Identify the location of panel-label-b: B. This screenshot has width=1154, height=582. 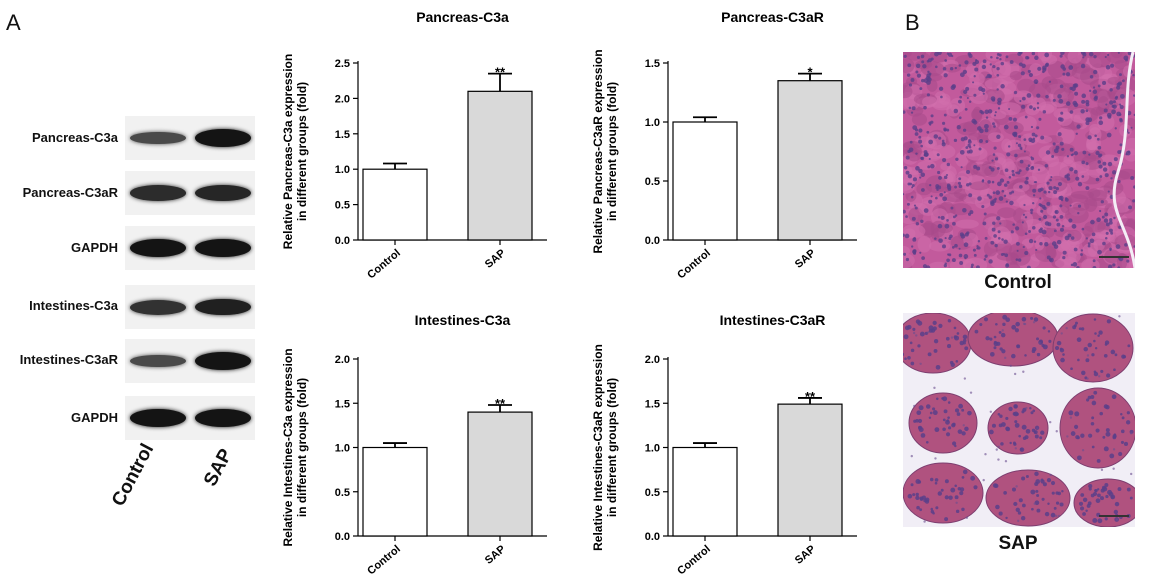
(912, 22).